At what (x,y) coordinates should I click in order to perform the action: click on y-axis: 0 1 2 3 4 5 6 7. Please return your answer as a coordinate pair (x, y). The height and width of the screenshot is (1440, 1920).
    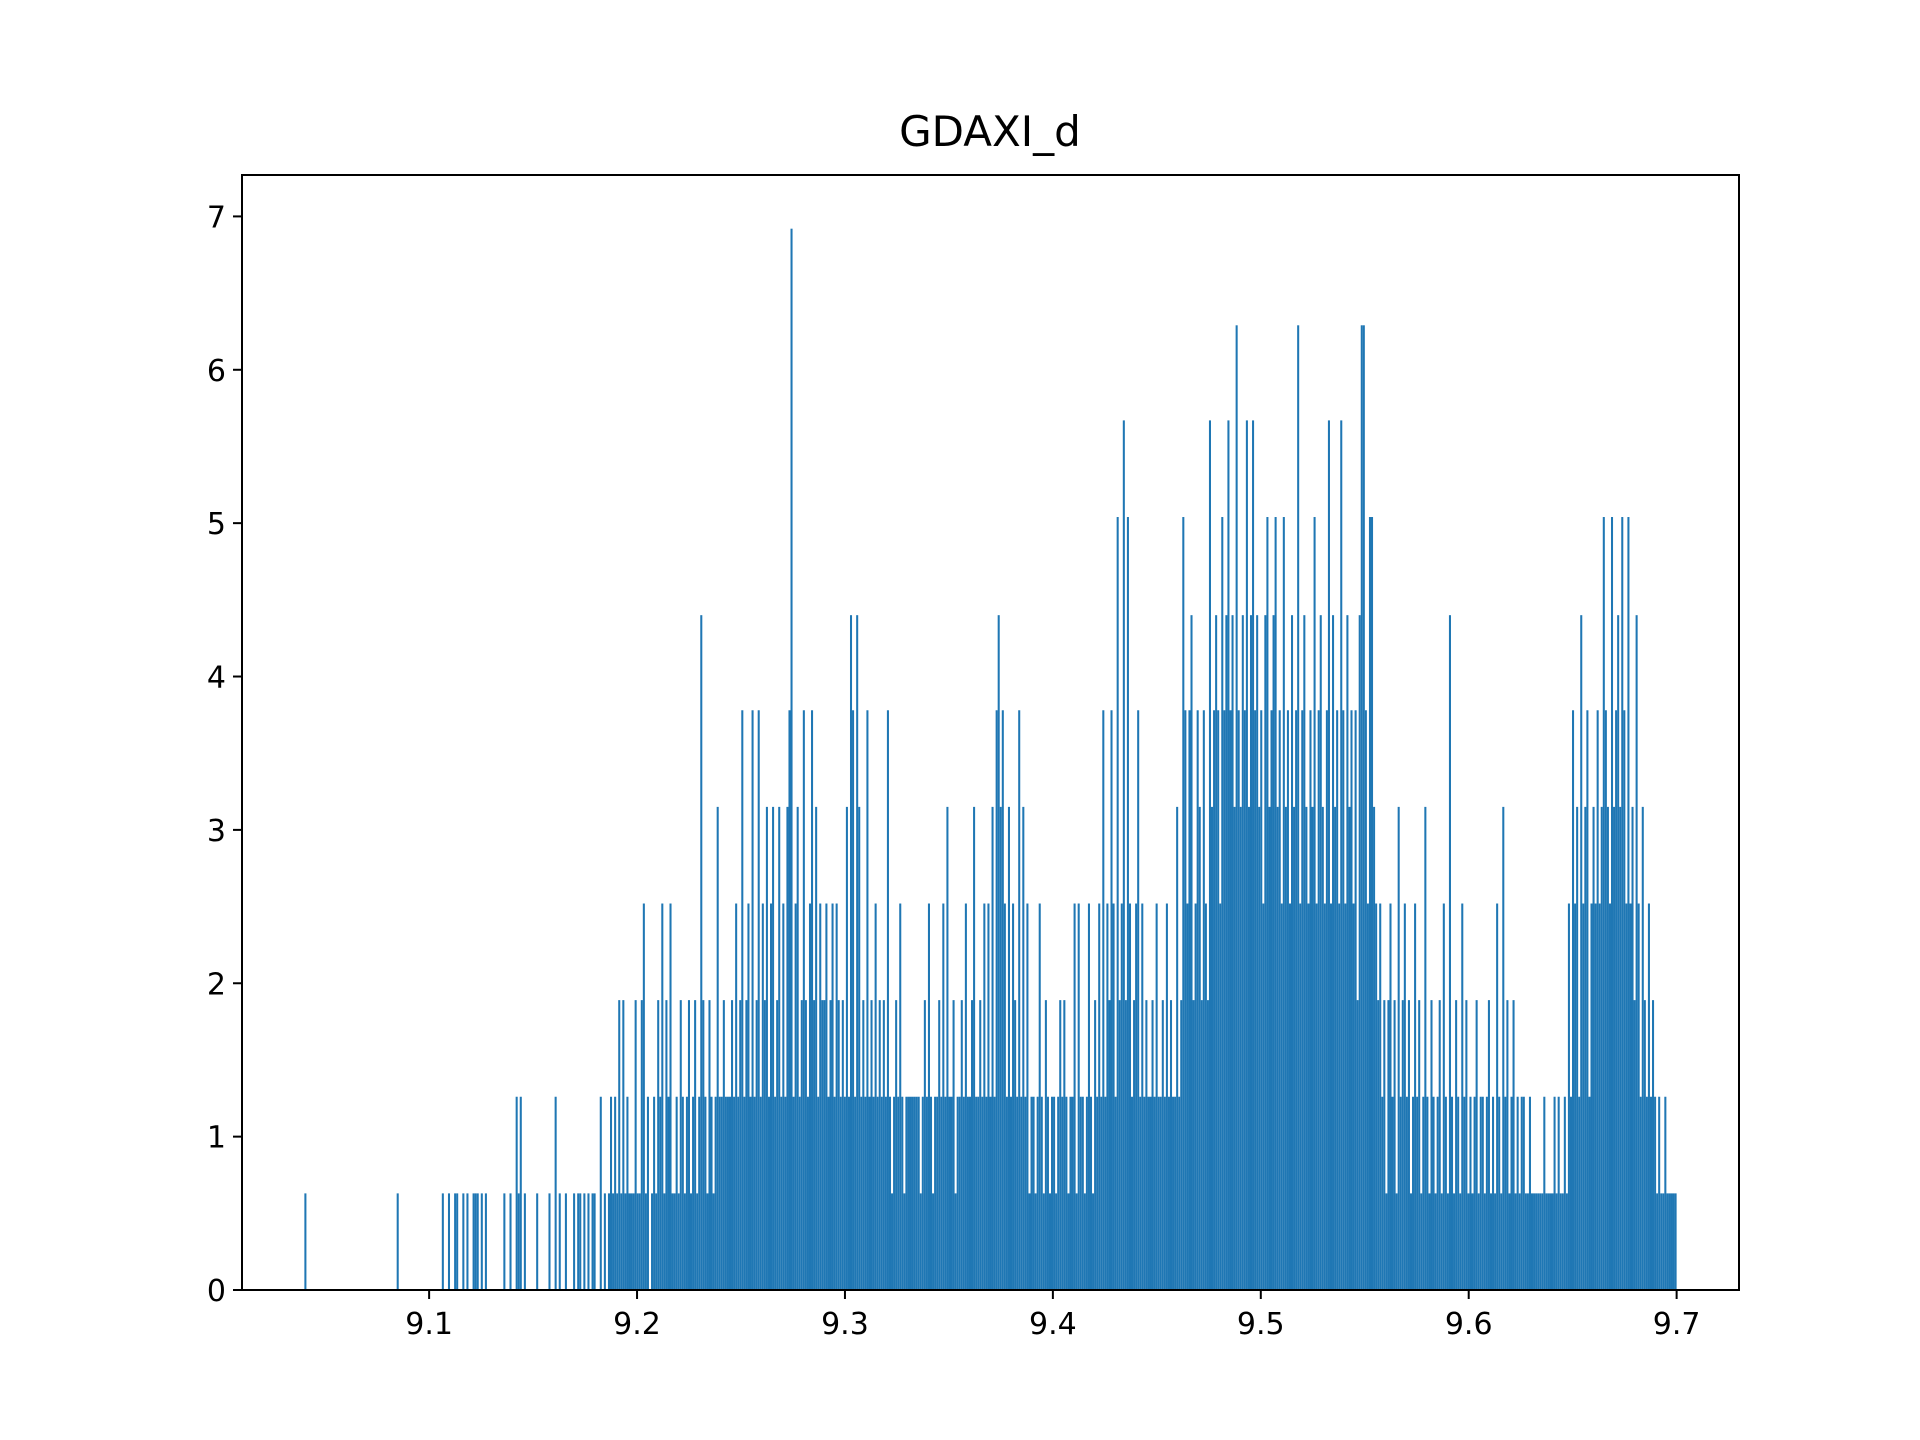
    Looking at the image, I should click on (224, 754).